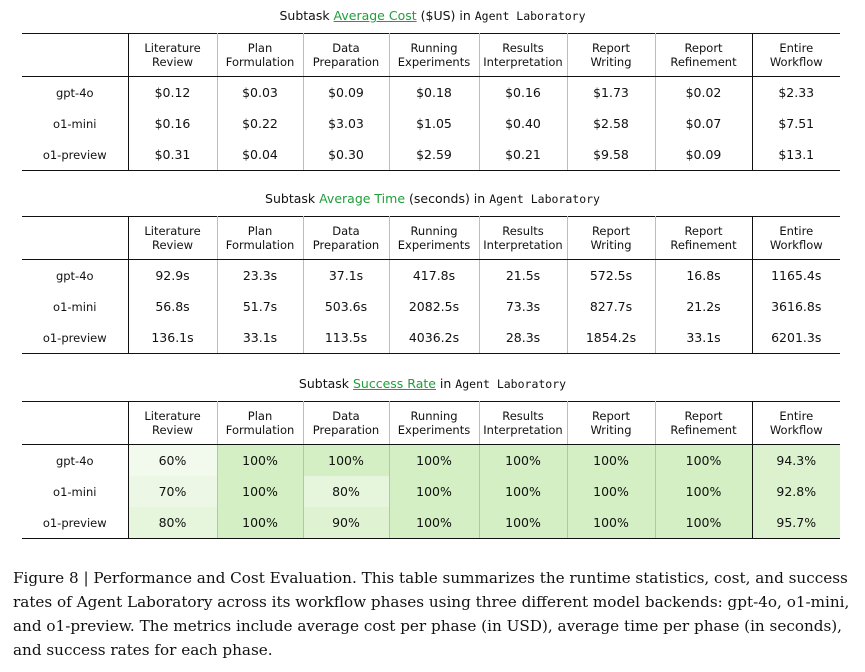 The height and width of the screenshot is (672, 865). I want to click on value-cell: 92.9s, so click(173, 275).